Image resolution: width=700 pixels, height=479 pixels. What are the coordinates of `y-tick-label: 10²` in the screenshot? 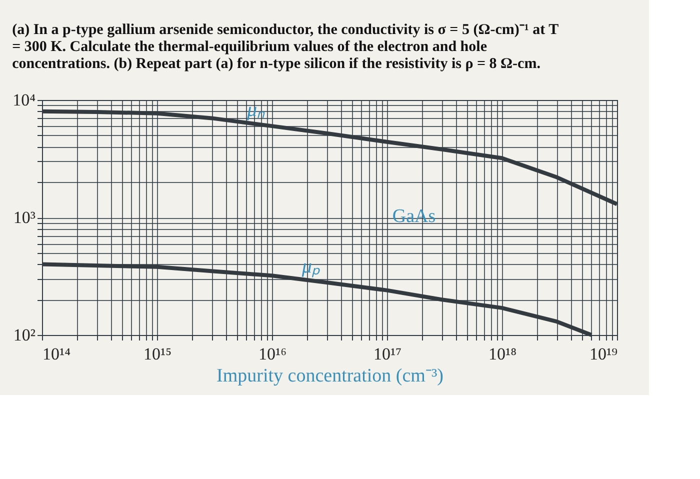 It's located at (24, 335).